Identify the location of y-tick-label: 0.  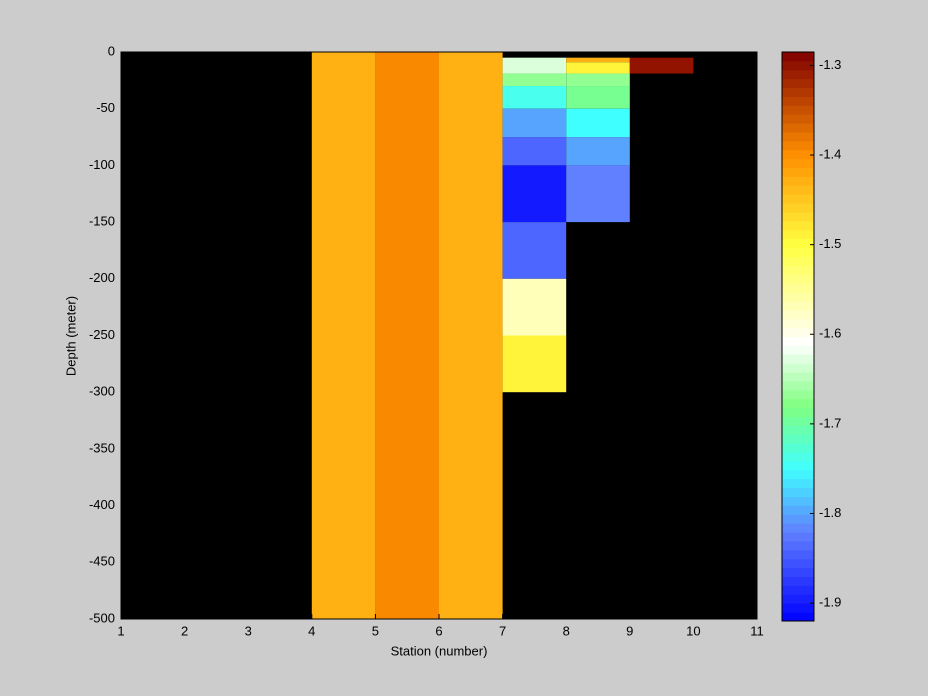
(111, 50).